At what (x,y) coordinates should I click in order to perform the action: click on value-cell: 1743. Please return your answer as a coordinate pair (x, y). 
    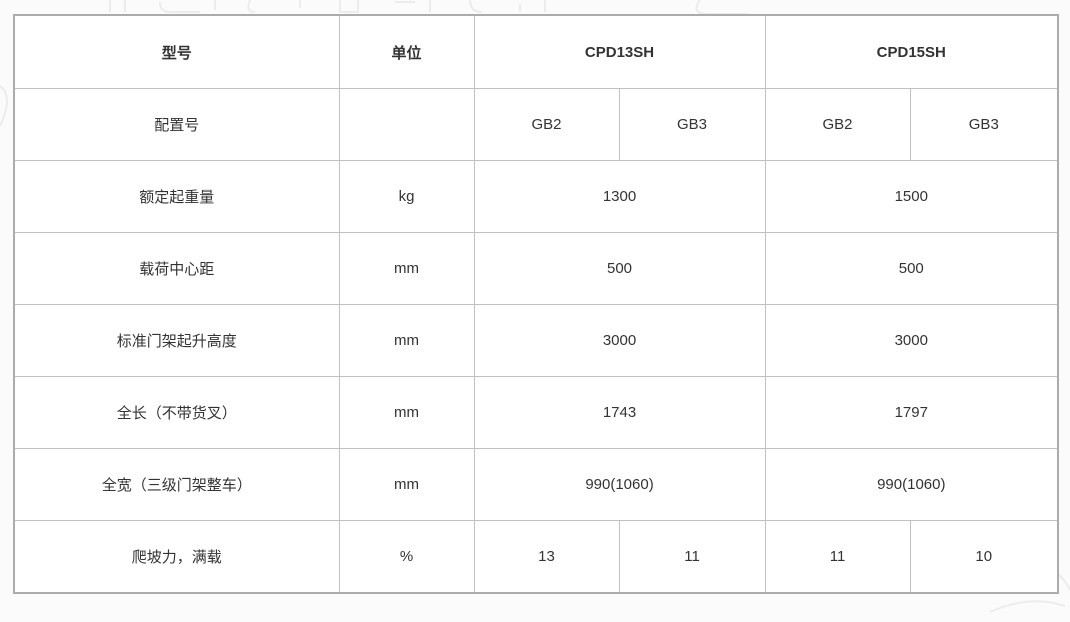
    Looking at the image, I should click on (619, 412).